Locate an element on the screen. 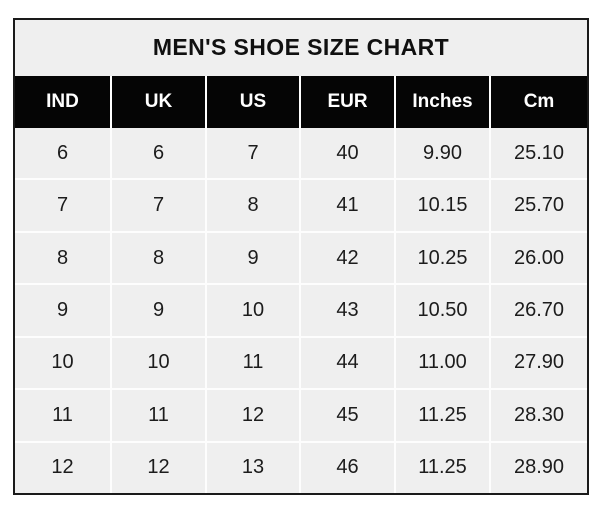 The image size is (605, 521). chart-title-row: MEN'S SHOE SIZE CHART is located at coordinates (301, 48).